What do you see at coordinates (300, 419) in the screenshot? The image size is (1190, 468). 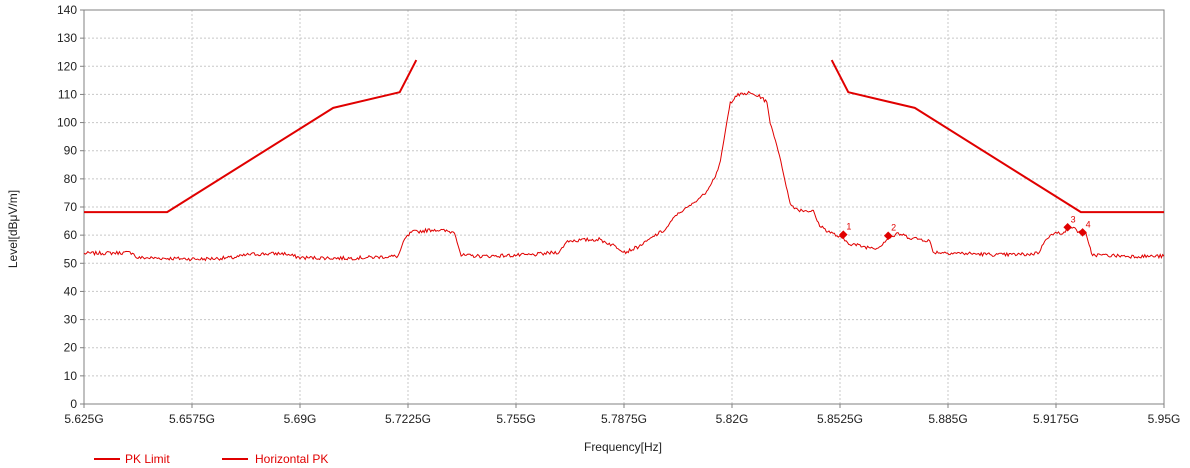 I see `x-tick-label: 5.69G` at bounding box center [300, 419].